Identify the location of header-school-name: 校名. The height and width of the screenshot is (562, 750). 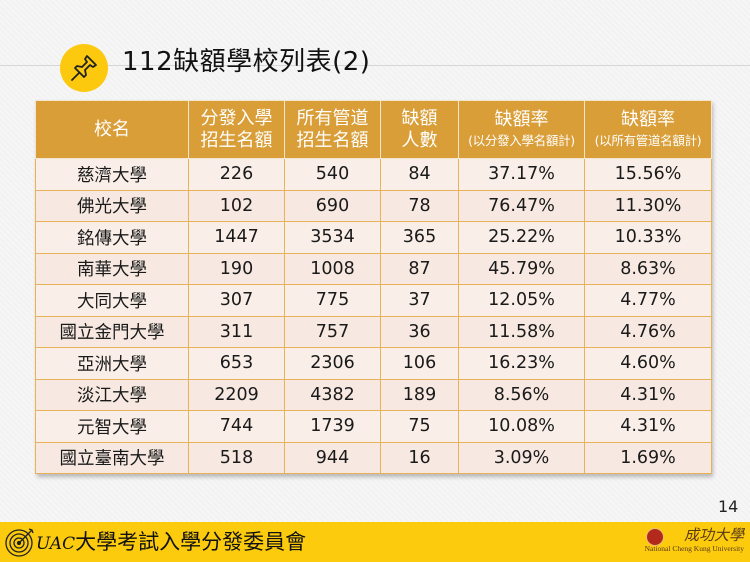
(112, 129).